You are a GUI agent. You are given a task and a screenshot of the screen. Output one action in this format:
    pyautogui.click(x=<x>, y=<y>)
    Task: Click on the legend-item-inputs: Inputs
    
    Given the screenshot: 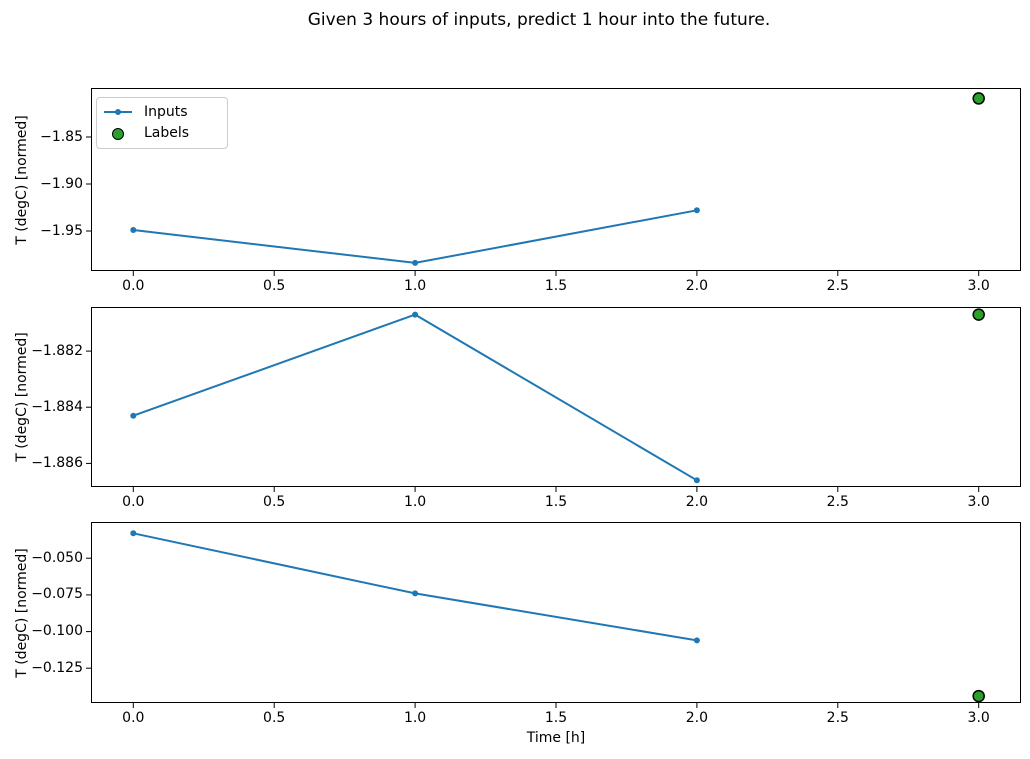 What is the action you would take?
    pyautogui.click(x=165, y=111)
    